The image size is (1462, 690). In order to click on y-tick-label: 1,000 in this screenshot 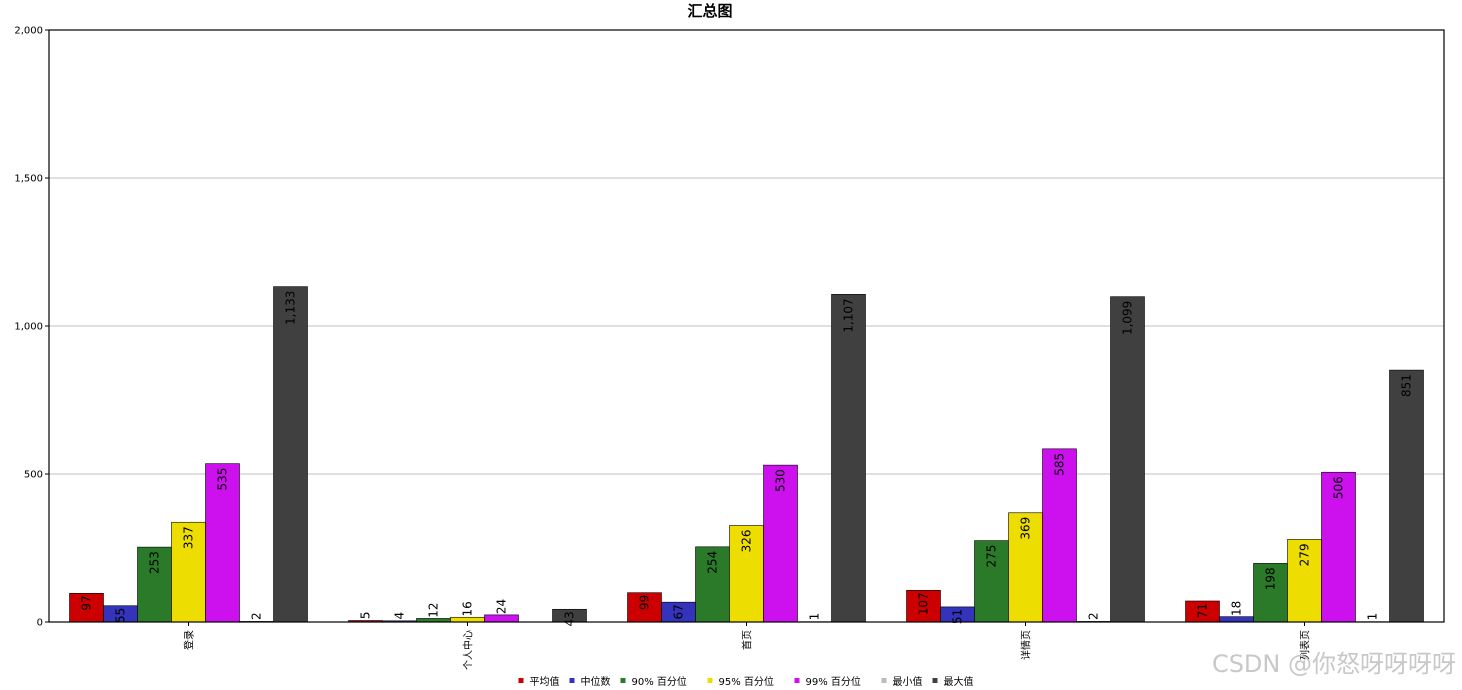, I will do `click(28, 327)`.